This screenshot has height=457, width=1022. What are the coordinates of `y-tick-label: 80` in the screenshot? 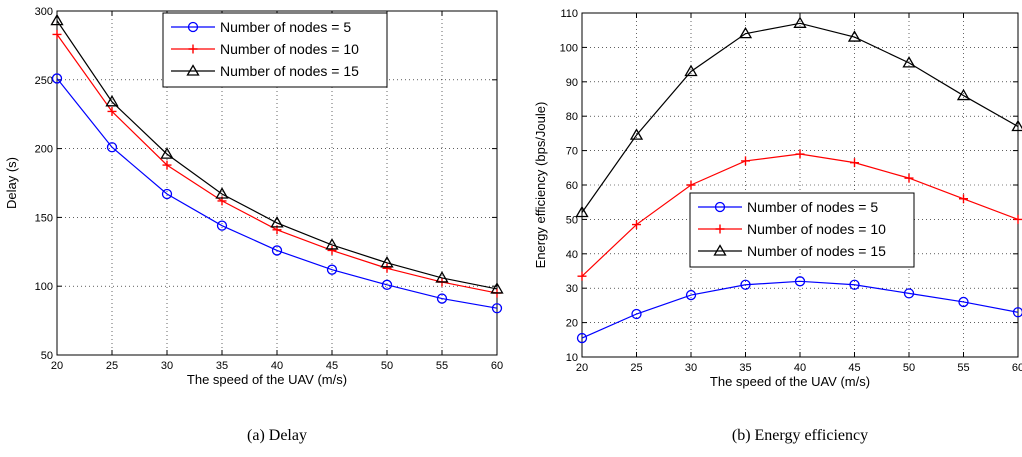 It's located at (572, 117).